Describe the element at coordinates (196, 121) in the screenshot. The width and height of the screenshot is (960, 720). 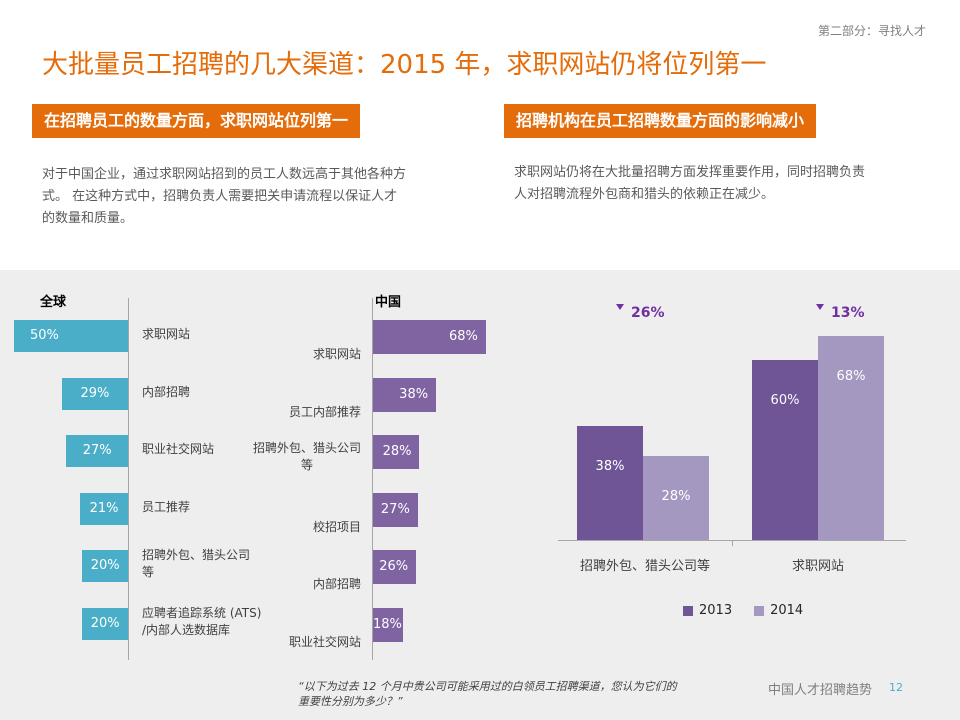
I see `left-headline: 在招聘员工的数量方面，求职网站位列第一` at that location.